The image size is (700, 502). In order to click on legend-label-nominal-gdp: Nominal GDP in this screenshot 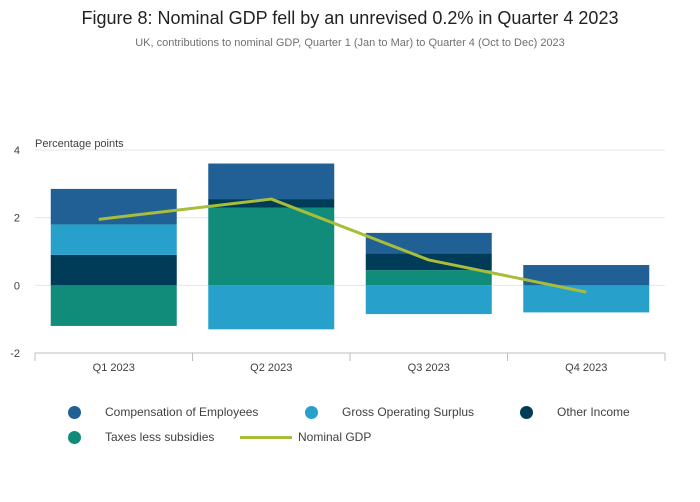, I will do `click(335, 437)`.